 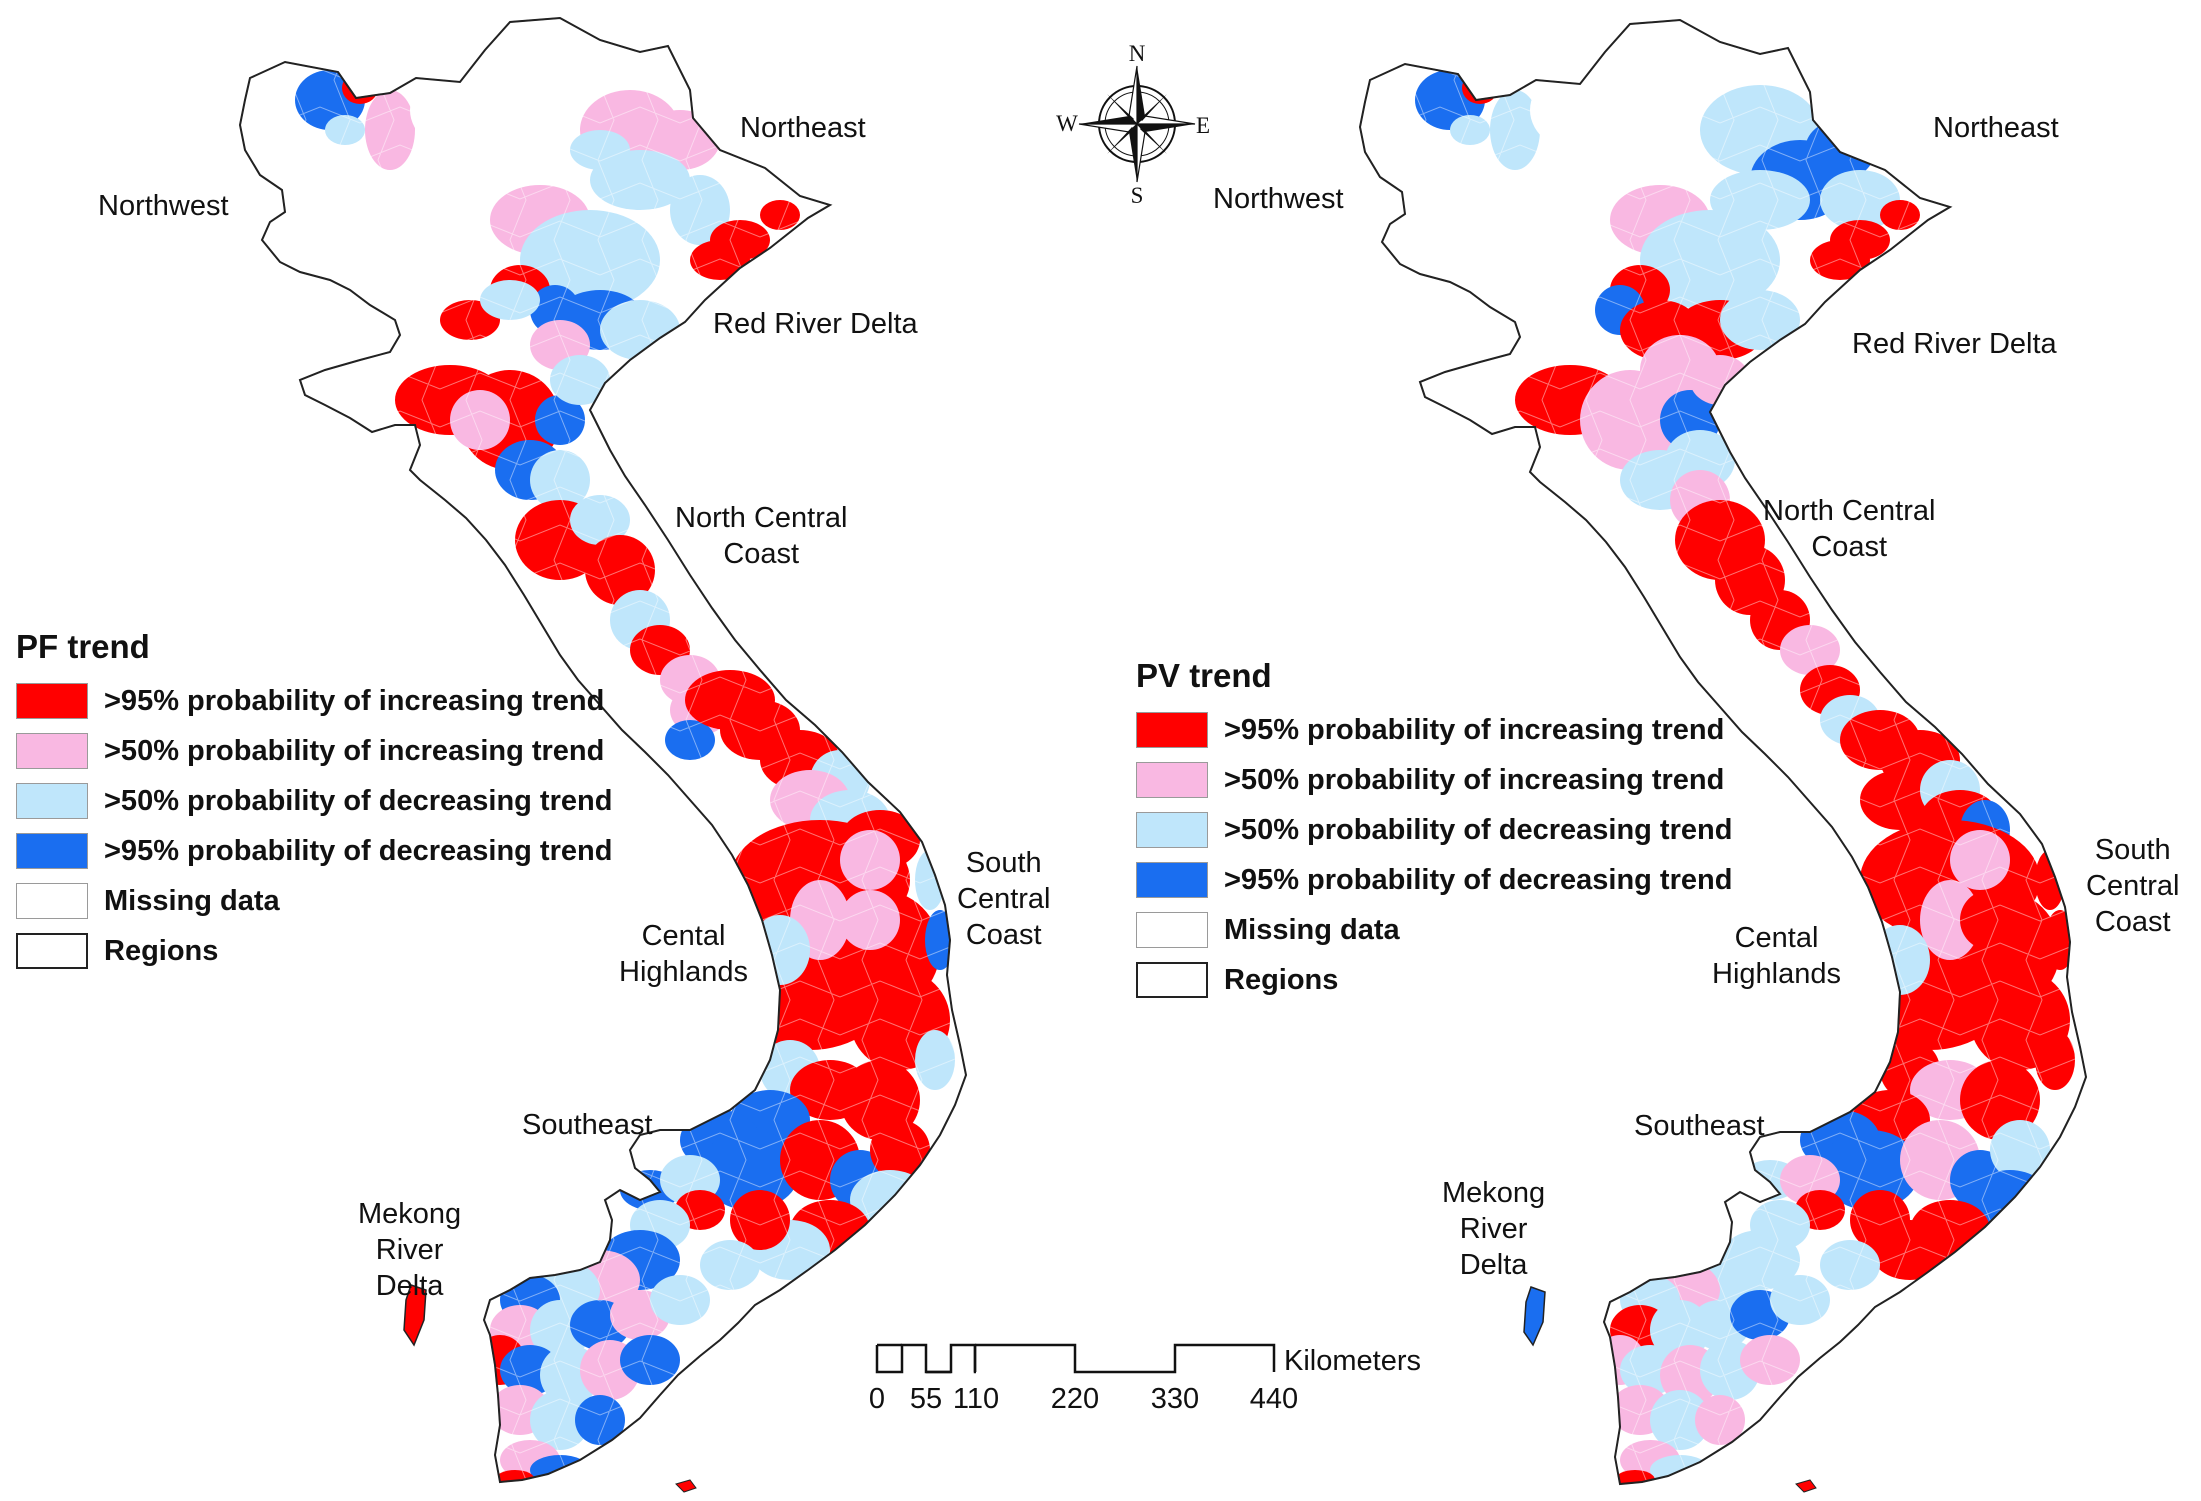 What do you see at coordinates (1204, 675) in the screenshot?
I see `legend-title: PV trend` at bounding box center [1204, 675].